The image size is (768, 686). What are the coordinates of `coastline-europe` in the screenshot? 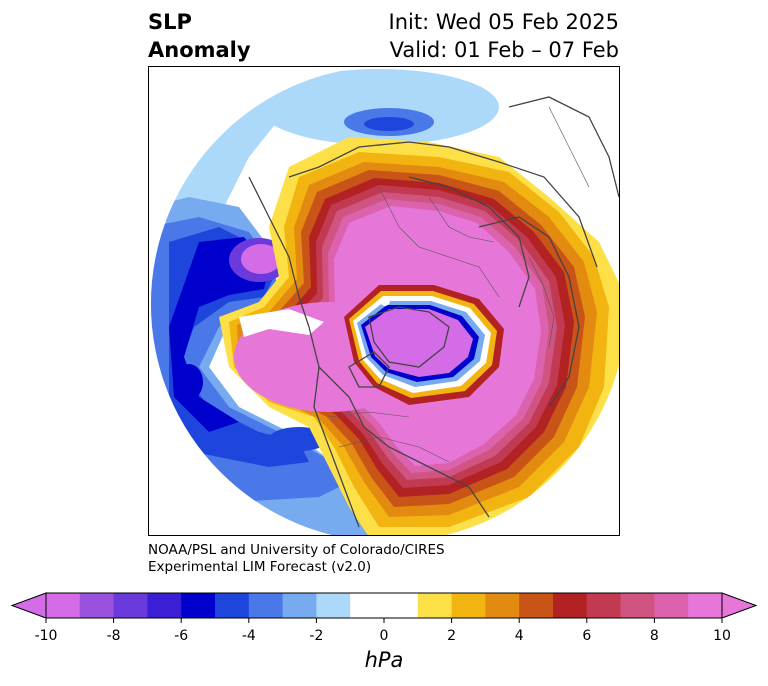 It's located at (529, 312).